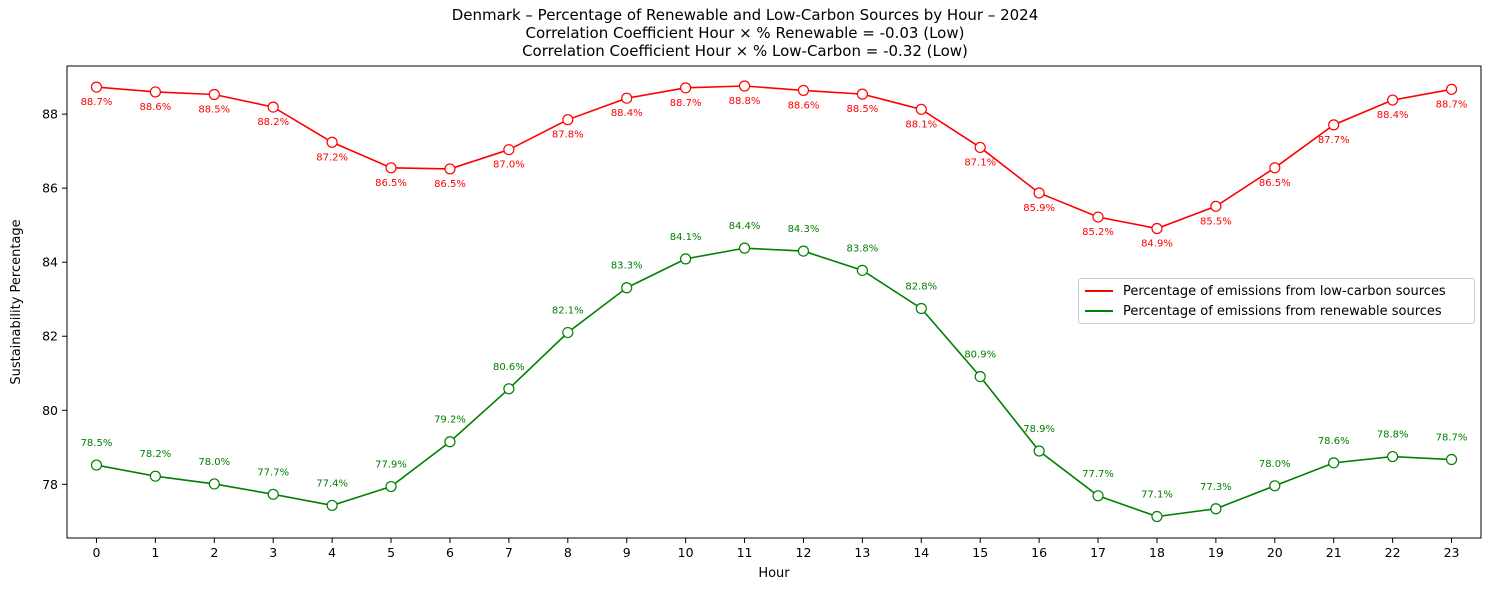 This screenshot has height=590, width=1490. I want to click on y-tick-label: 80, so click(50, 410).